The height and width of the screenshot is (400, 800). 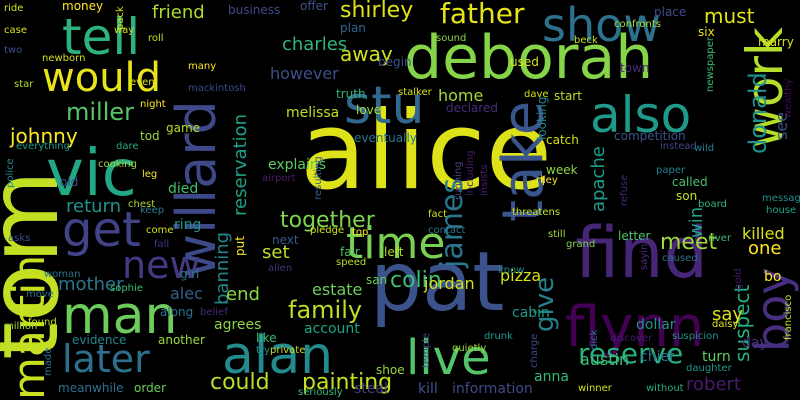 I want to click on word-meanwhile-text: meanwhile, so click(x=91, y=388).